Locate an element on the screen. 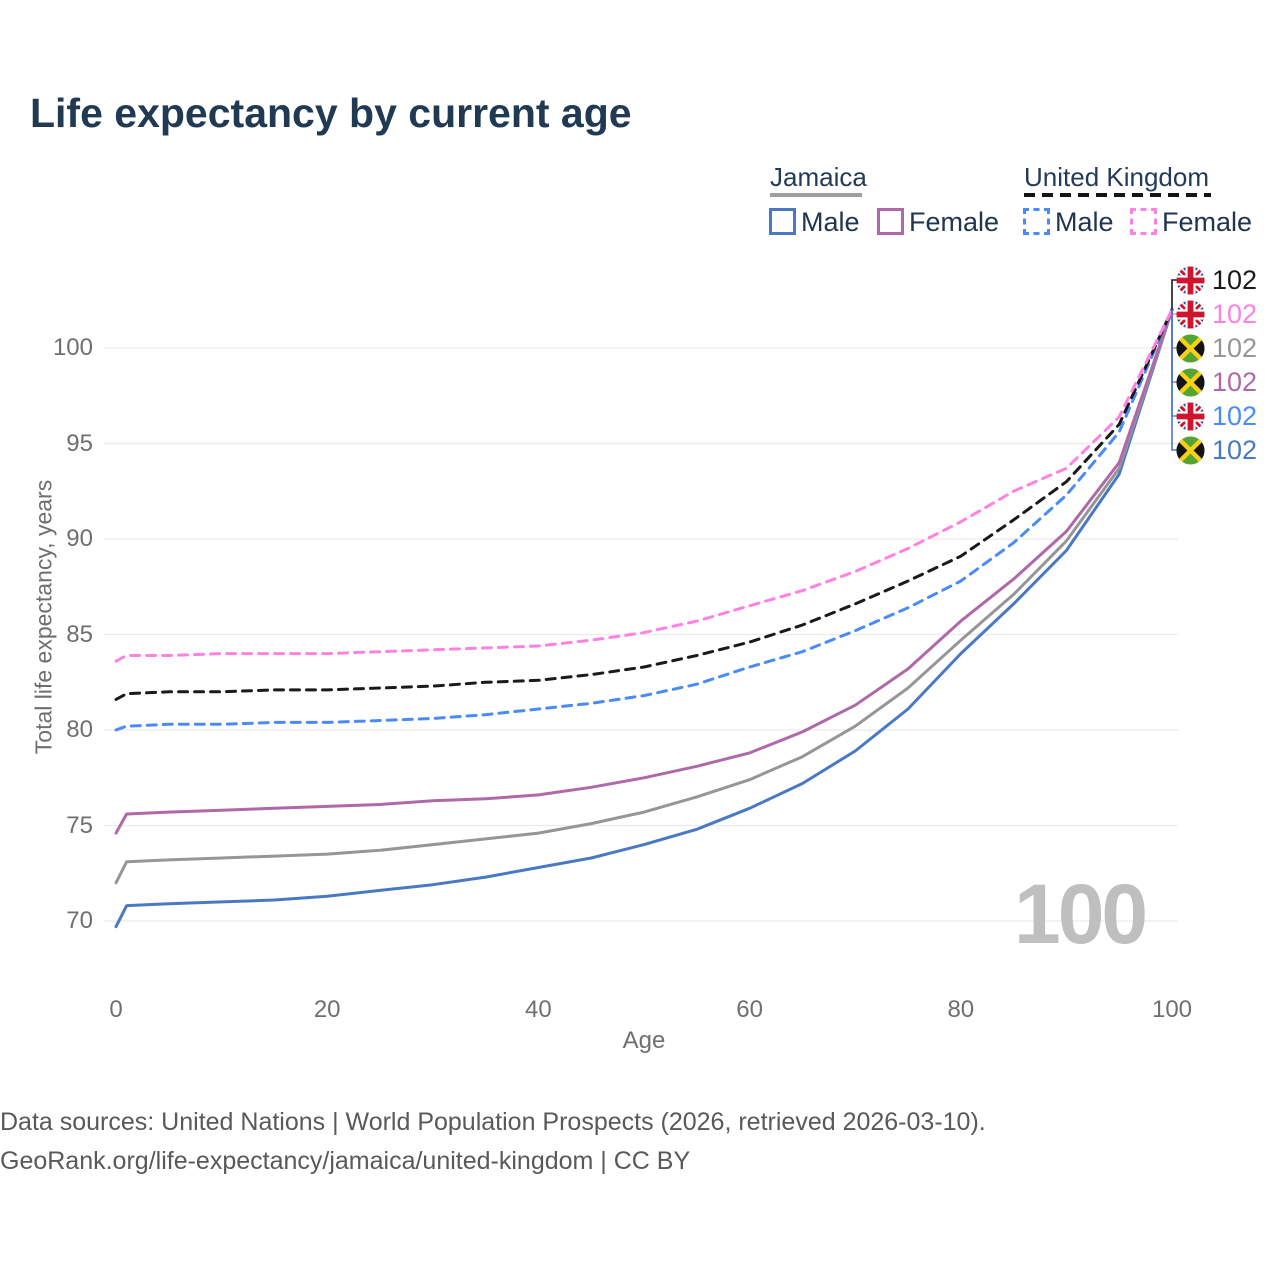  legend-label-jamaica-male: Male is located at coordinates (830, 222).